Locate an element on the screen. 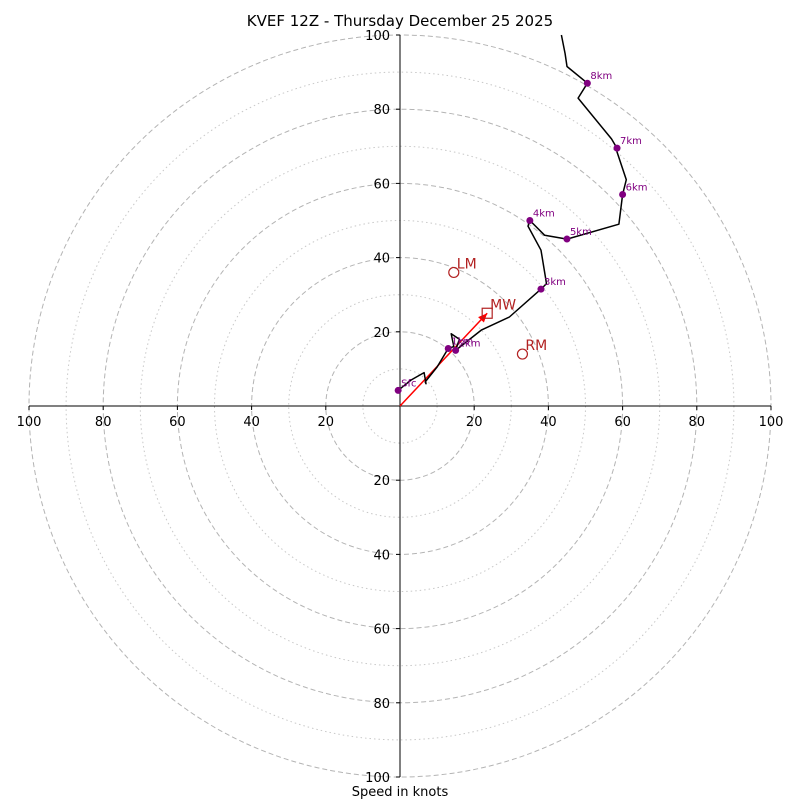 The width and height of the screenshot is (800, 800). height-label-3km: 3km is located at coordinates (555, 282).